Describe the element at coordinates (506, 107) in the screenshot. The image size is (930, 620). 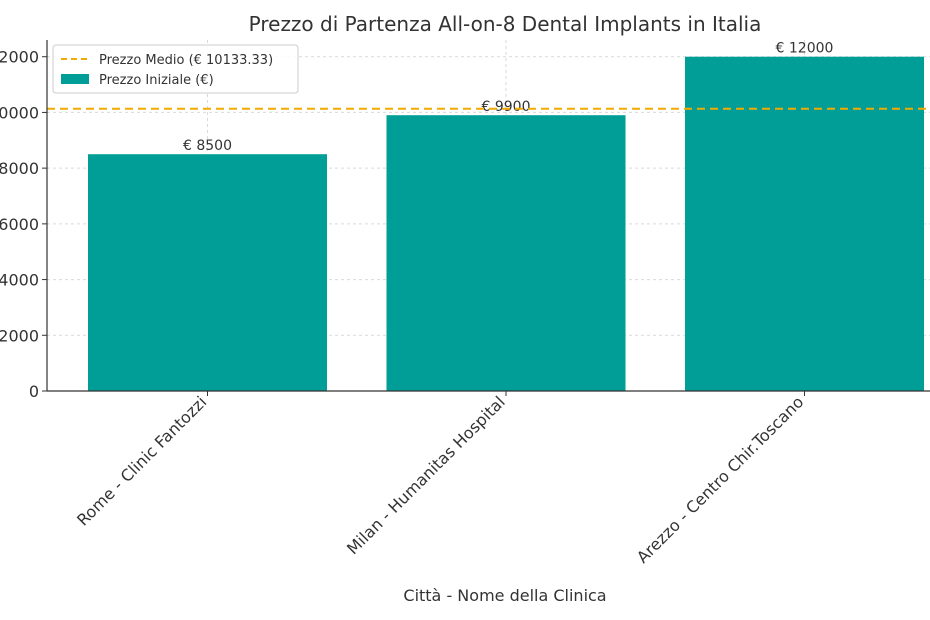
I see `bar-value-label: € 9900` at that location.